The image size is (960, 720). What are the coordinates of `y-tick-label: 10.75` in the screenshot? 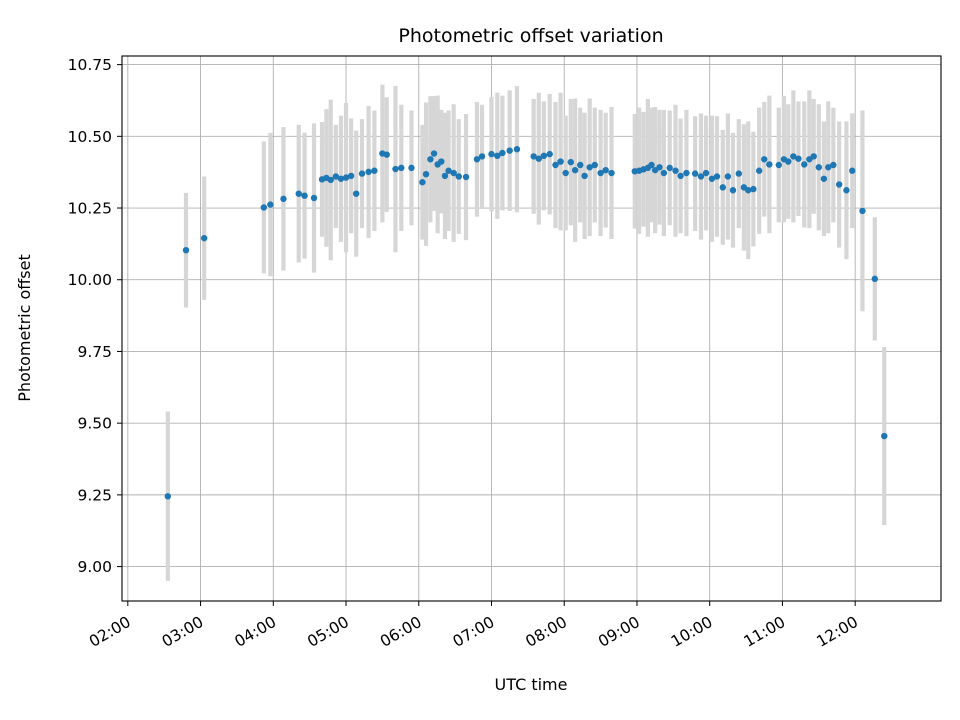 It's located at (90, 65).